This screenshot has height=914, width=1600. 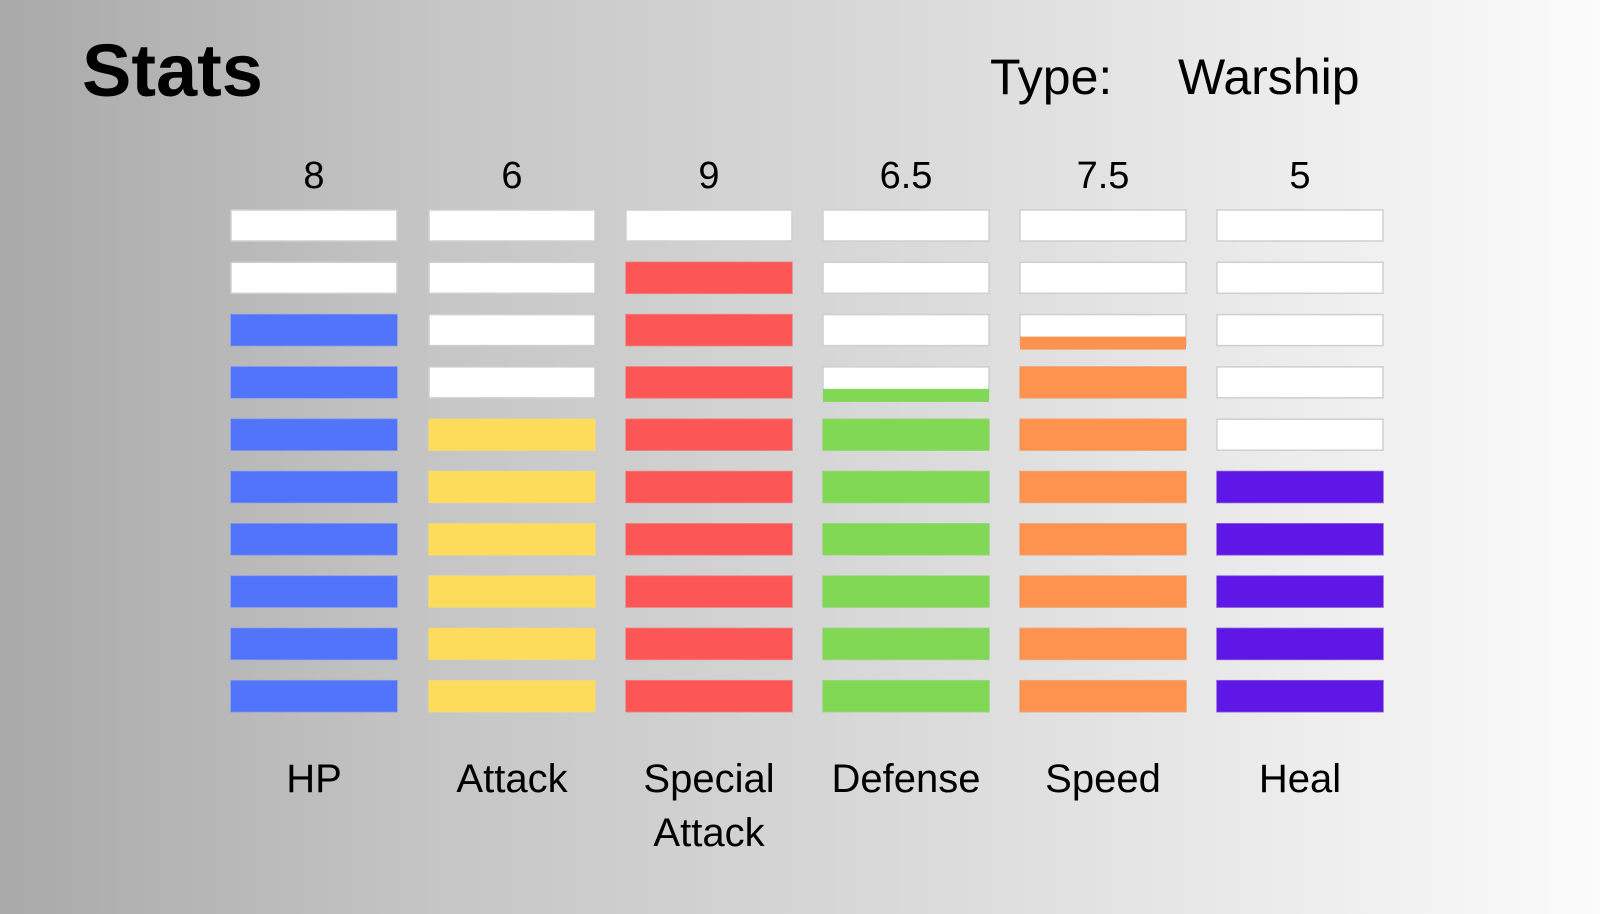 I want to click on stat-column: 8 HP, so click(x=314, y=478).